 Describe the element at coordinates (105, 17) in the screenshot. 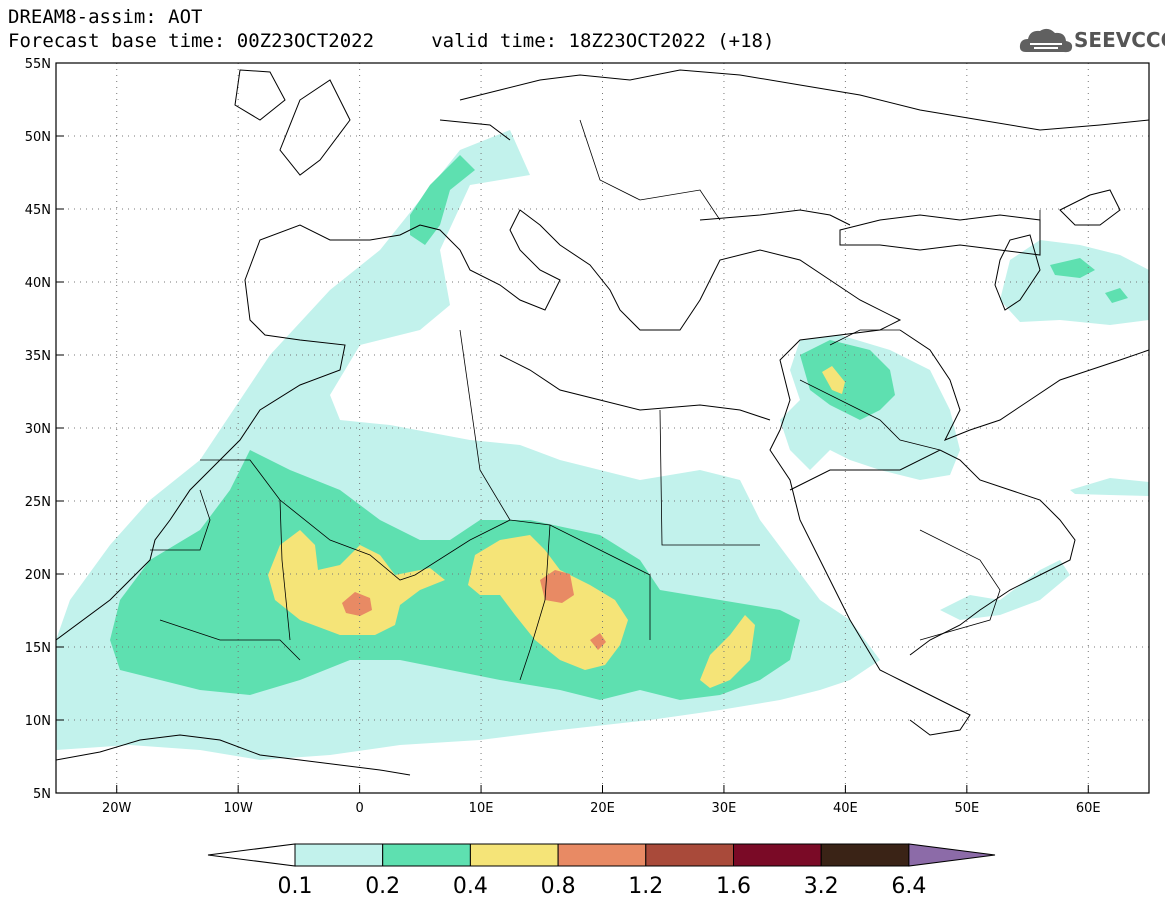

I see `map-title: DREAM8-assim: AOT` at that location.